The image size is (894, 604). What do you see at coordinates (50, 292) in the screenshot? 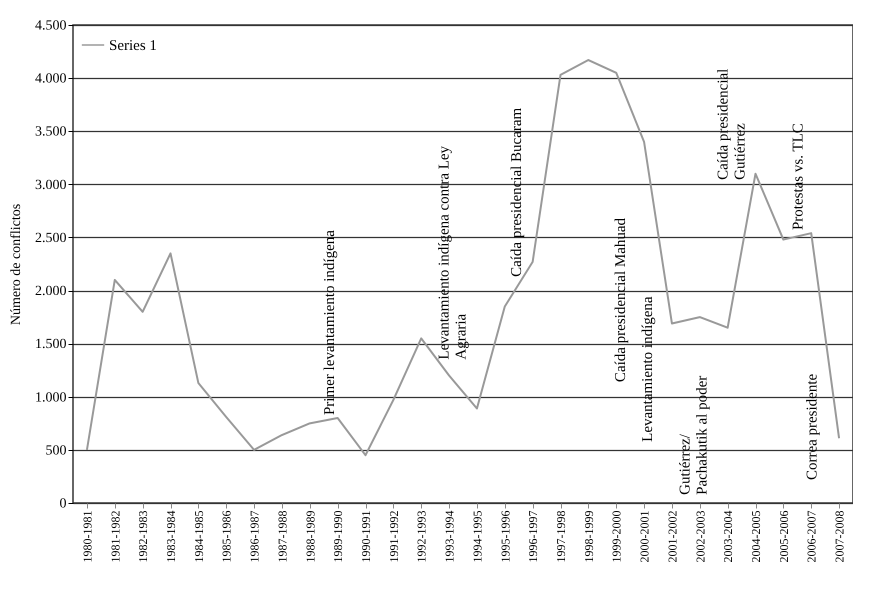
I see `y-tick-label: 2.000` at bounding box center [50, 292].